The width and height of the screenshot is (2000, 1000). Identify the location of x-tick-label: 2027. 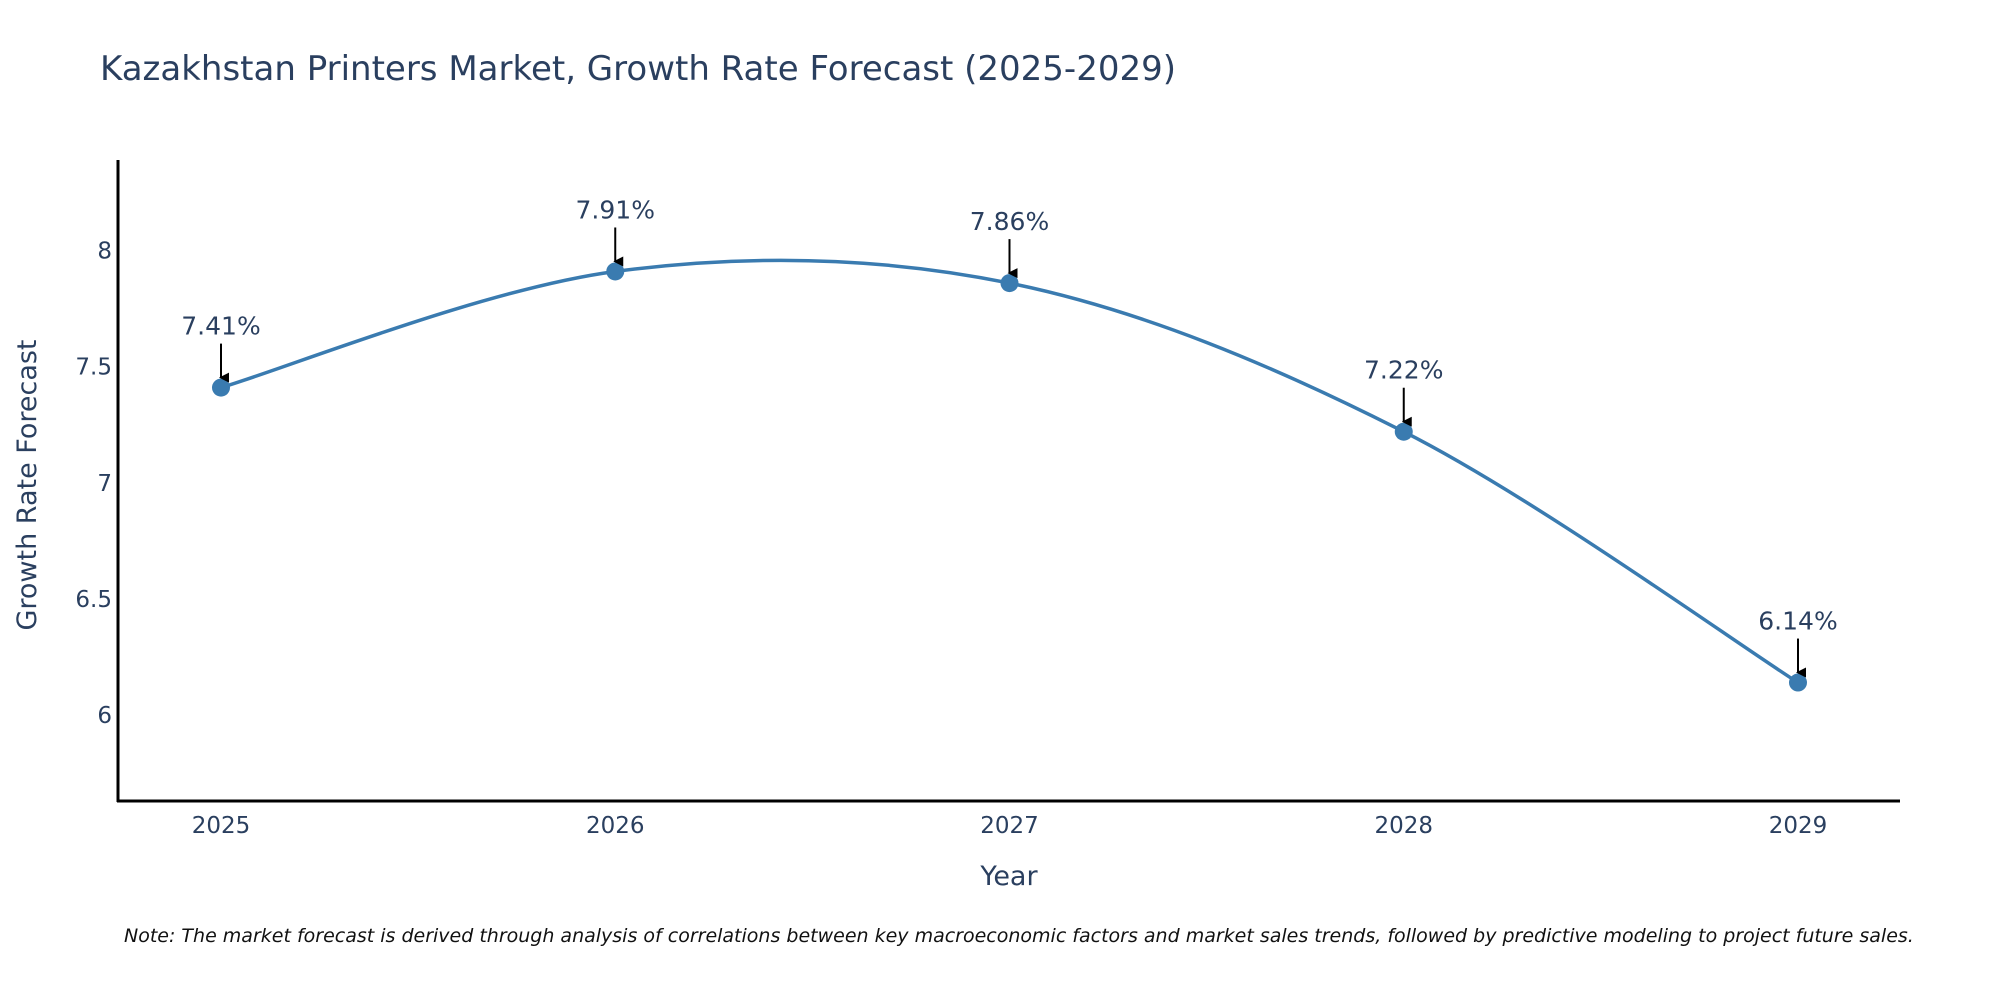
(1009, 826).